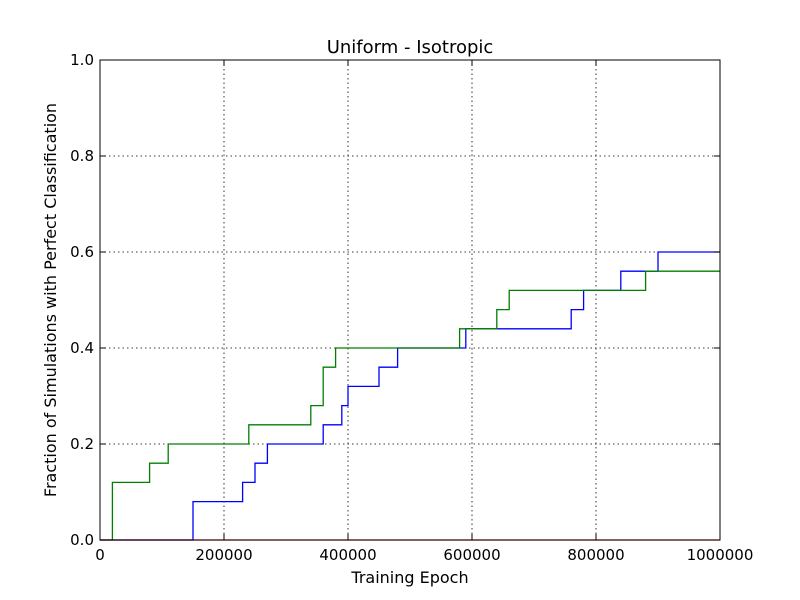  What do you see at coordinates (347, 555) in the screenshot?
I see `x-tick-label: 400000` at bounding box center [347, 555].